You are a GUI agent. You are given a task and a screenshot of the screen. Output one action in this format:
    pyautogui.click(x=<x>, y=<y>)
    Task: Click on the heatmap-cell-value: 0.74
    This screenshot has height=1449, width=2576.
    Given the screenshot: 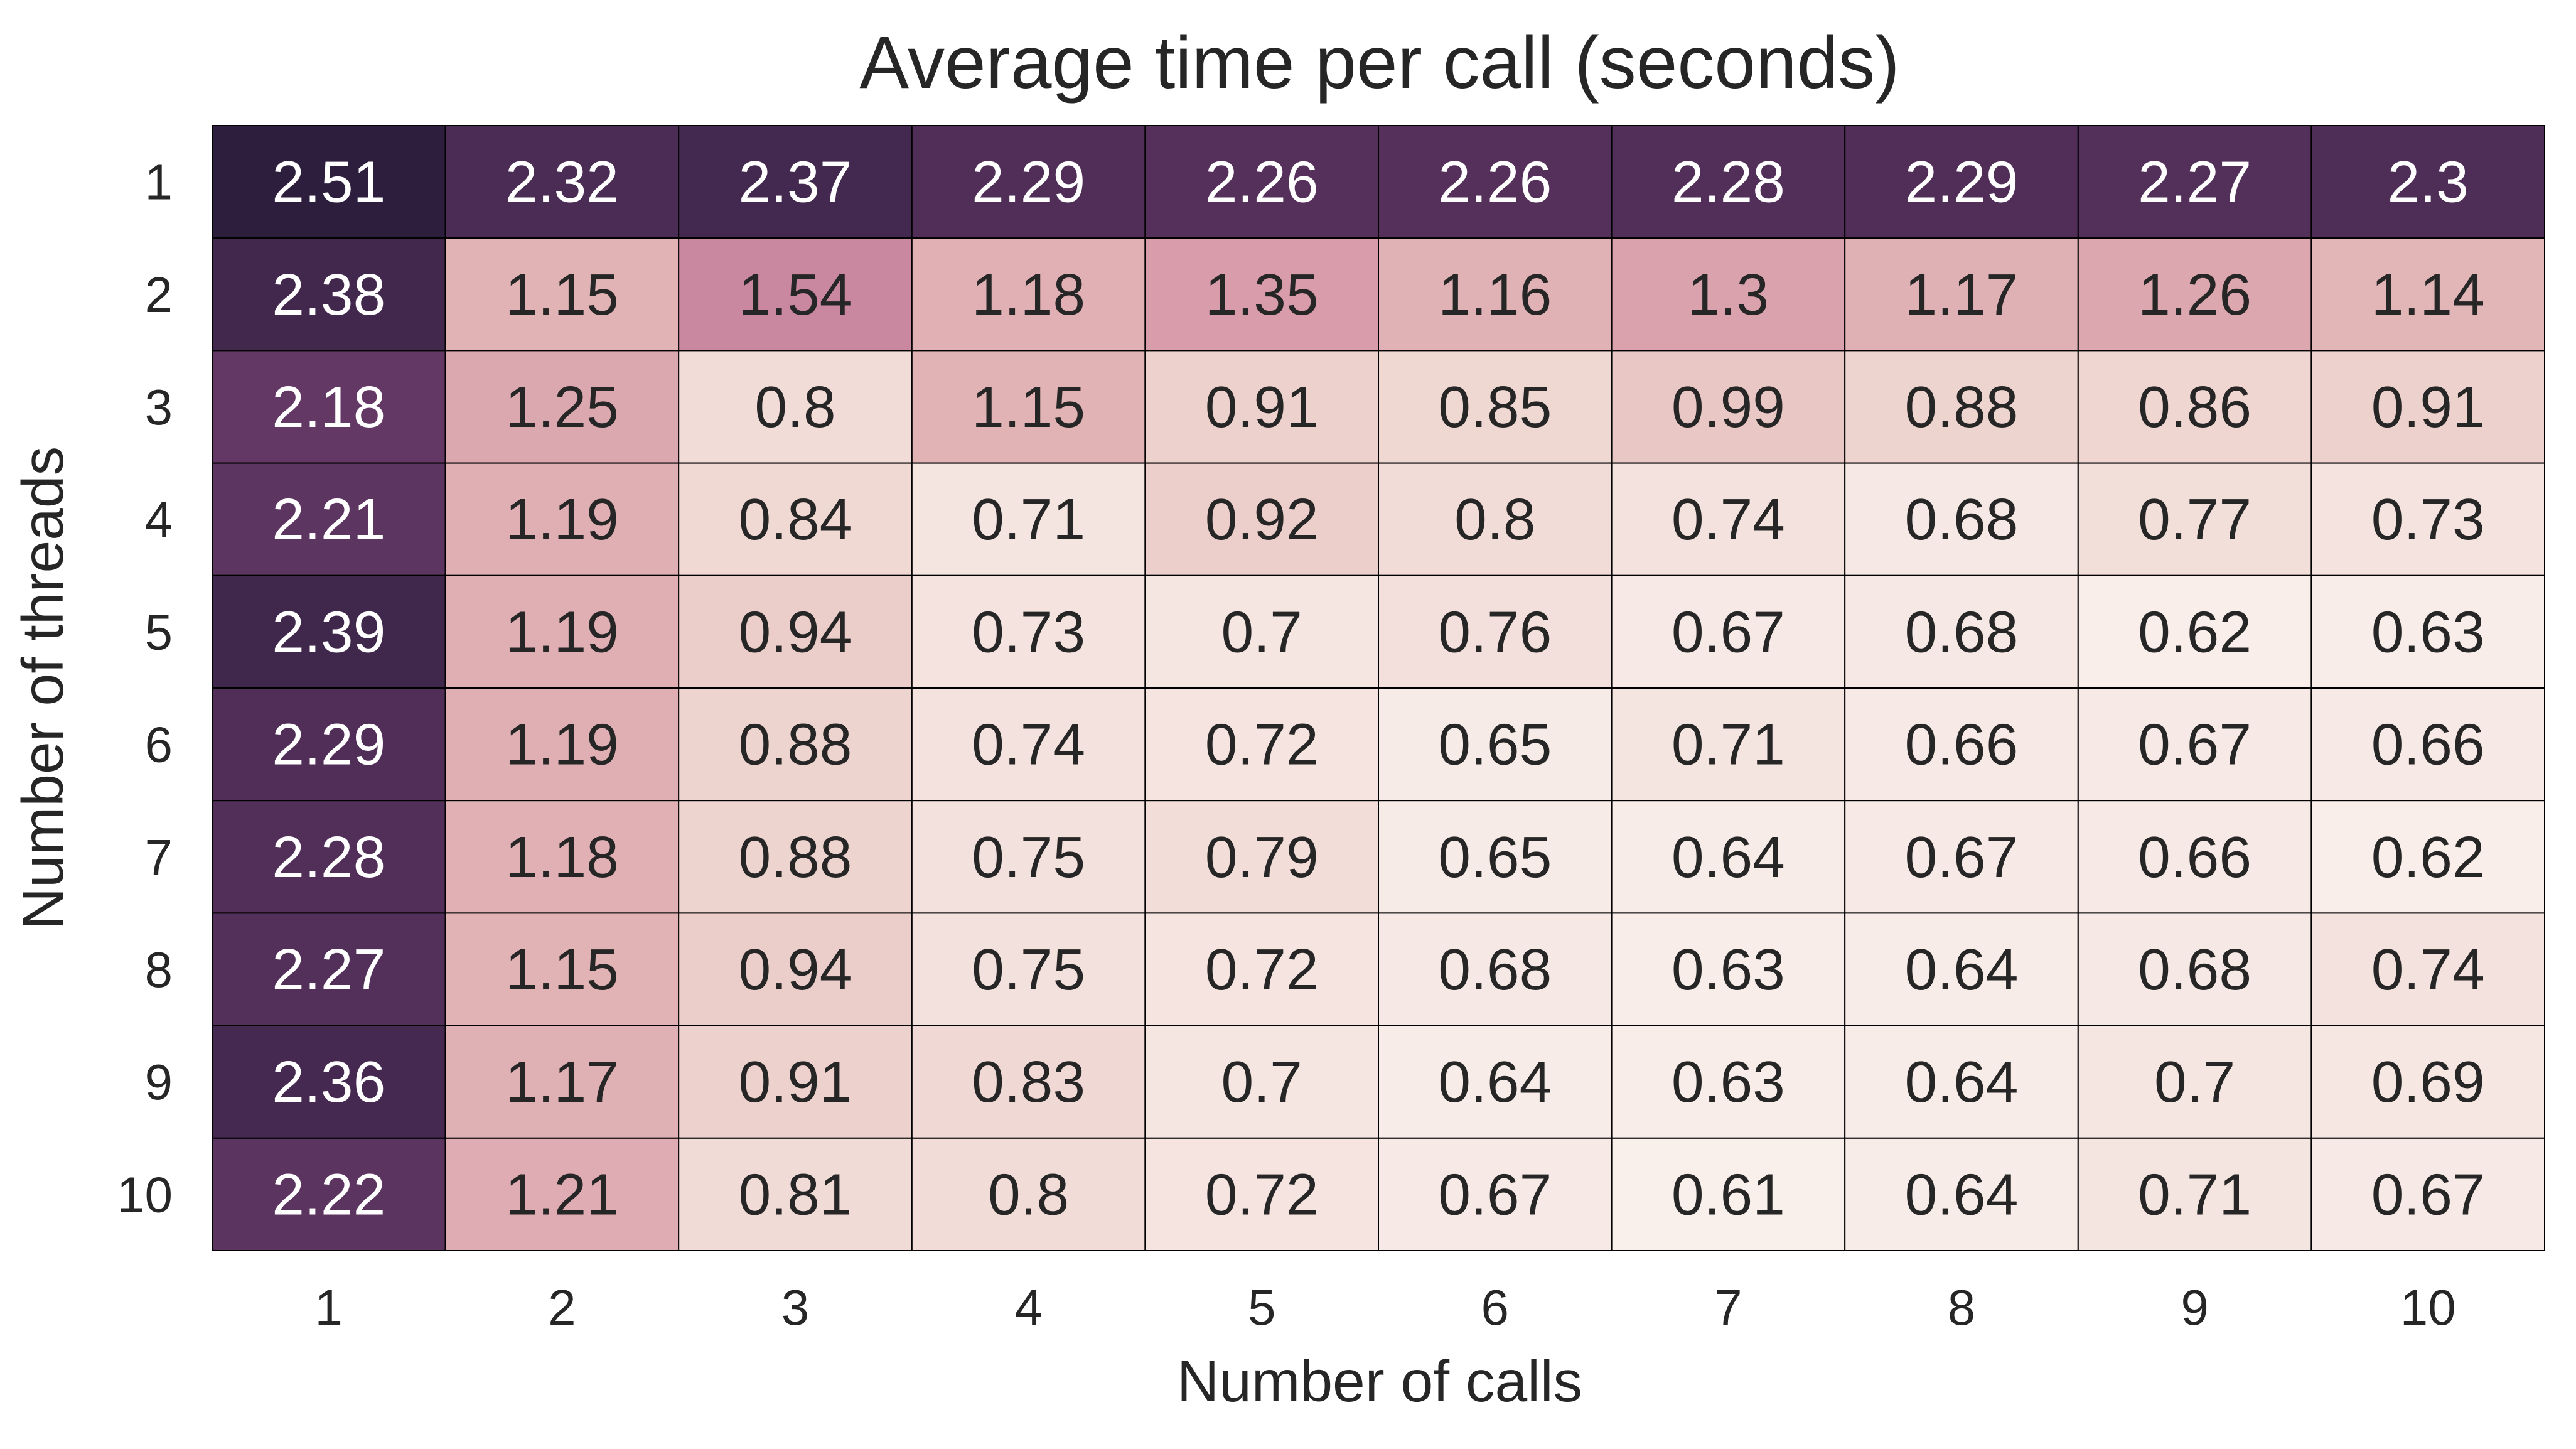 What is the action you would take?
    pyautogui.click(x=1028, y=745)
    